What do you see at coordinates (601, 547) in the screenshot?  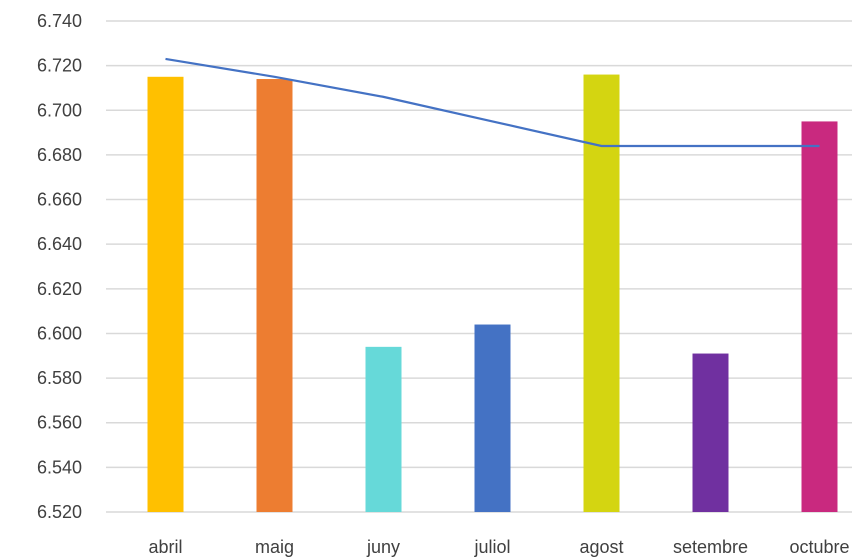 I see `x-tick-label-agost: agost` at bounding box center [601, 547].